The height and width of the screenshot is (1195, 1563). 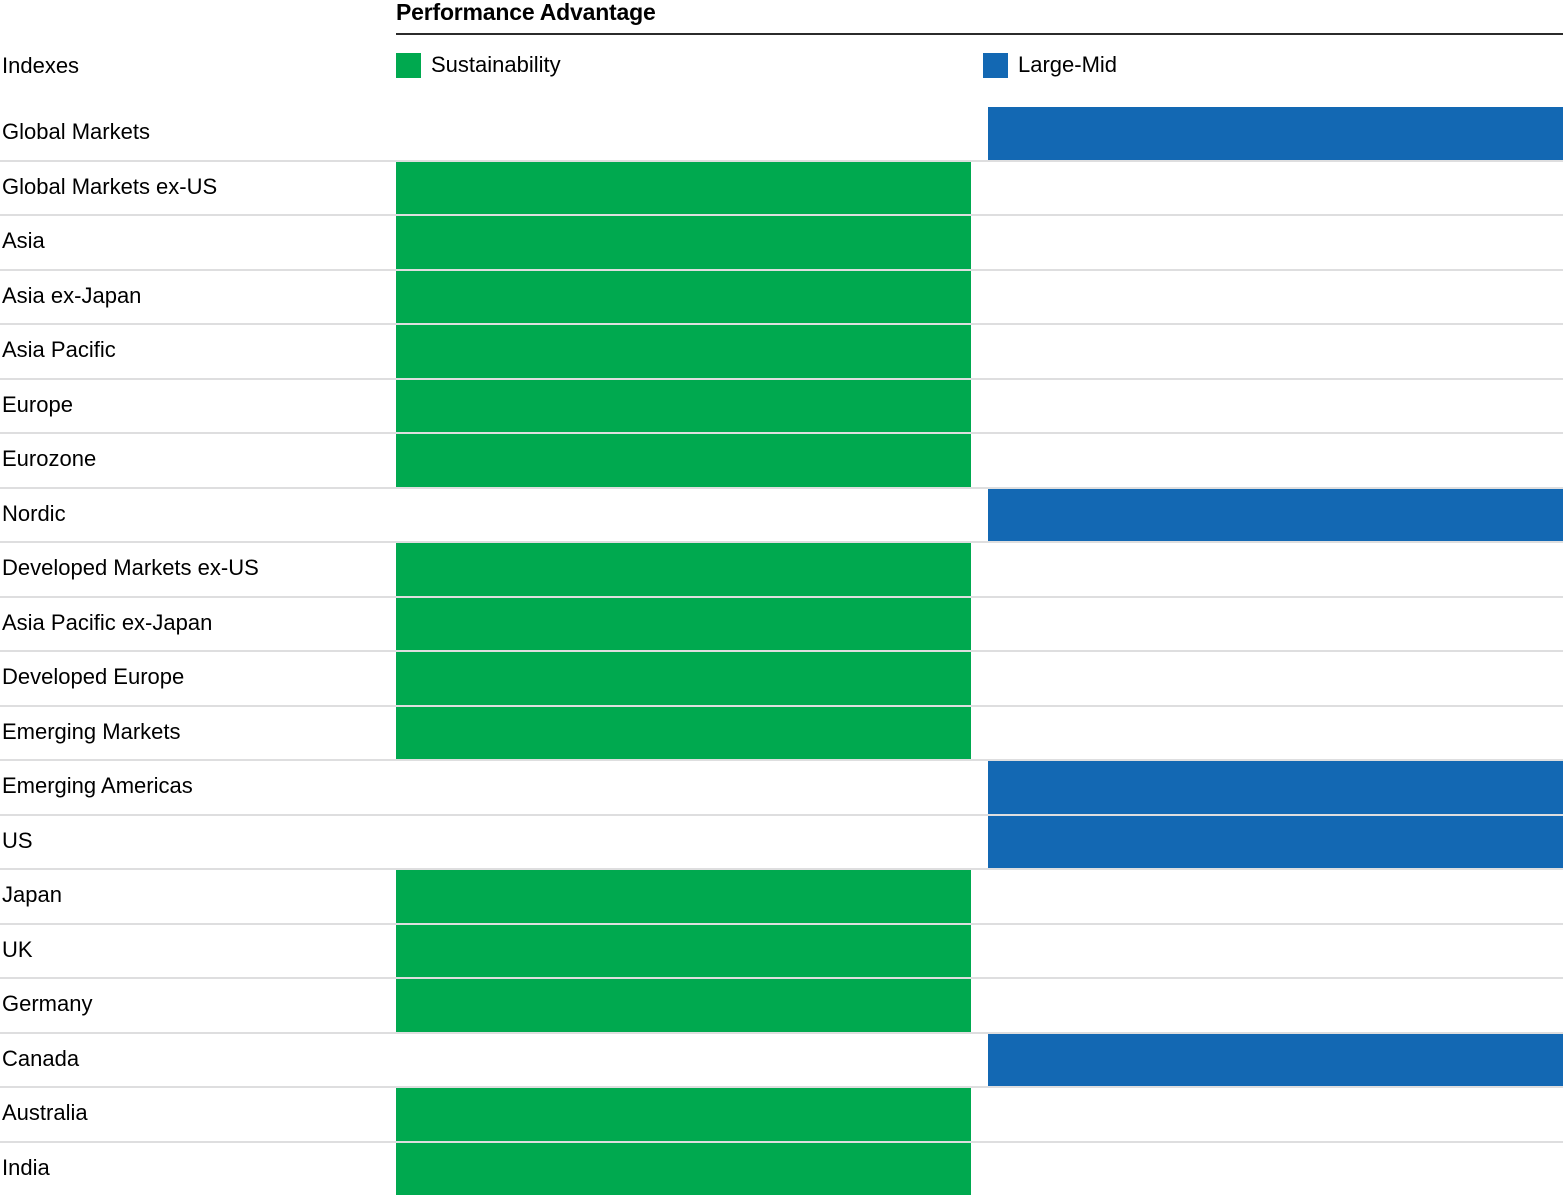 What do you see at coordinates (781, 513) in the screenshot?
I see `chart-row: Nordic` at bounding box center [781, 513].